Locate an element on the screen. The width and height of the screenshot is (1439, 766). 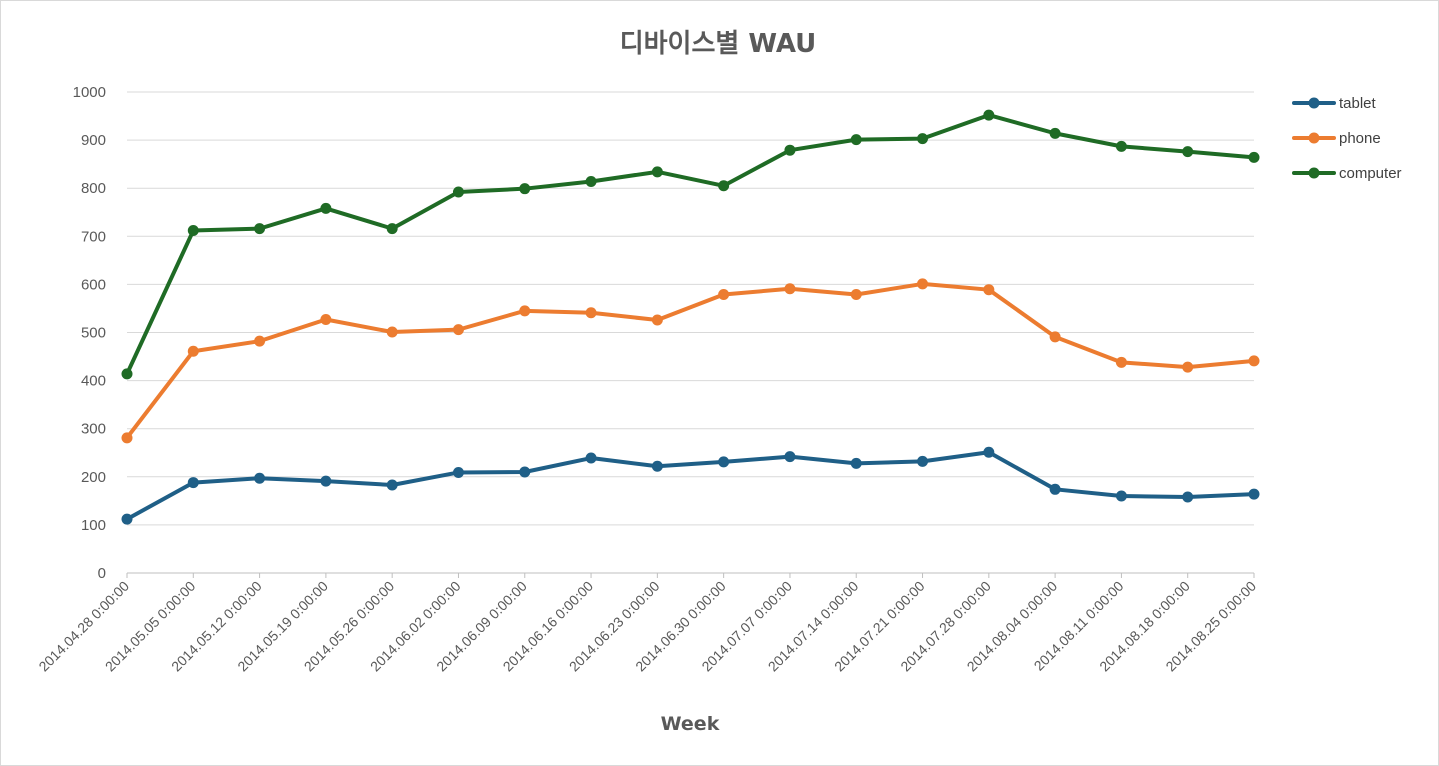
y-tick-label: 100 is located at coordinates (93, 525).